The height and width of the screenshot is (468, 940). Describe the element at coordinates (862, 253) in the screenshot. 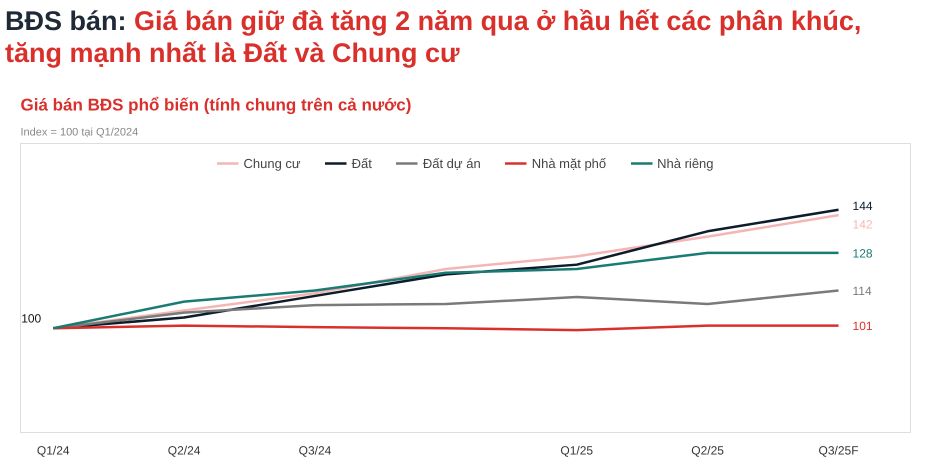

I see `data-label: 128` at that location.